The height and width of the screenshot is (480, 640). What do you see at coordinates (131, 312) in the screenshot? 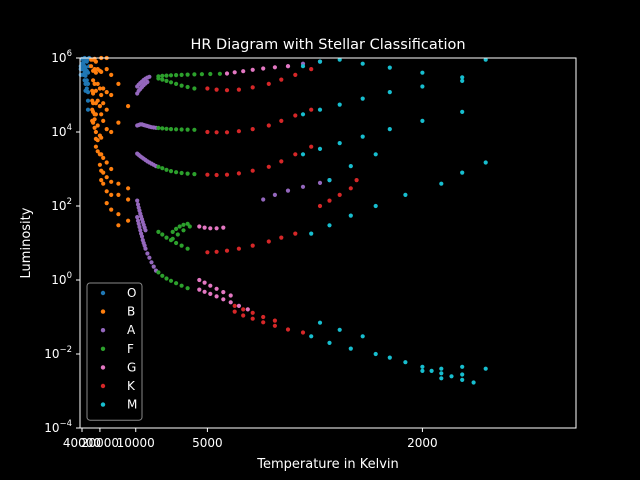
I see `legend-label: B` at bounding box center [131, 312].